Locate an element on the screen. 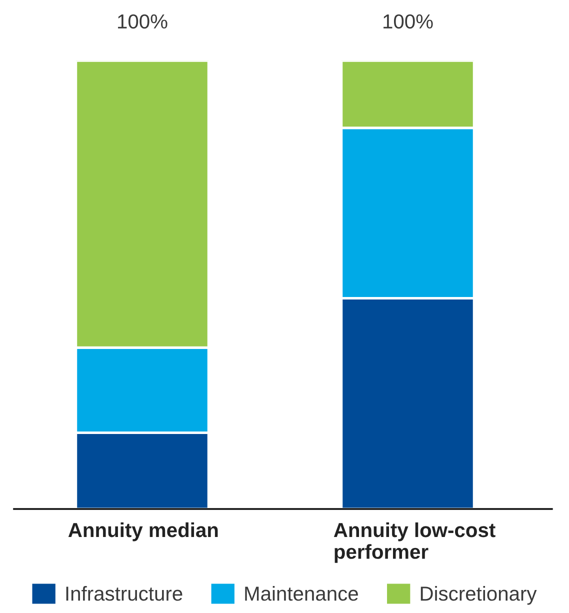 This screenshot has height=613, width=569. legend-label: Maintenance is located at coordinates (301, 593).